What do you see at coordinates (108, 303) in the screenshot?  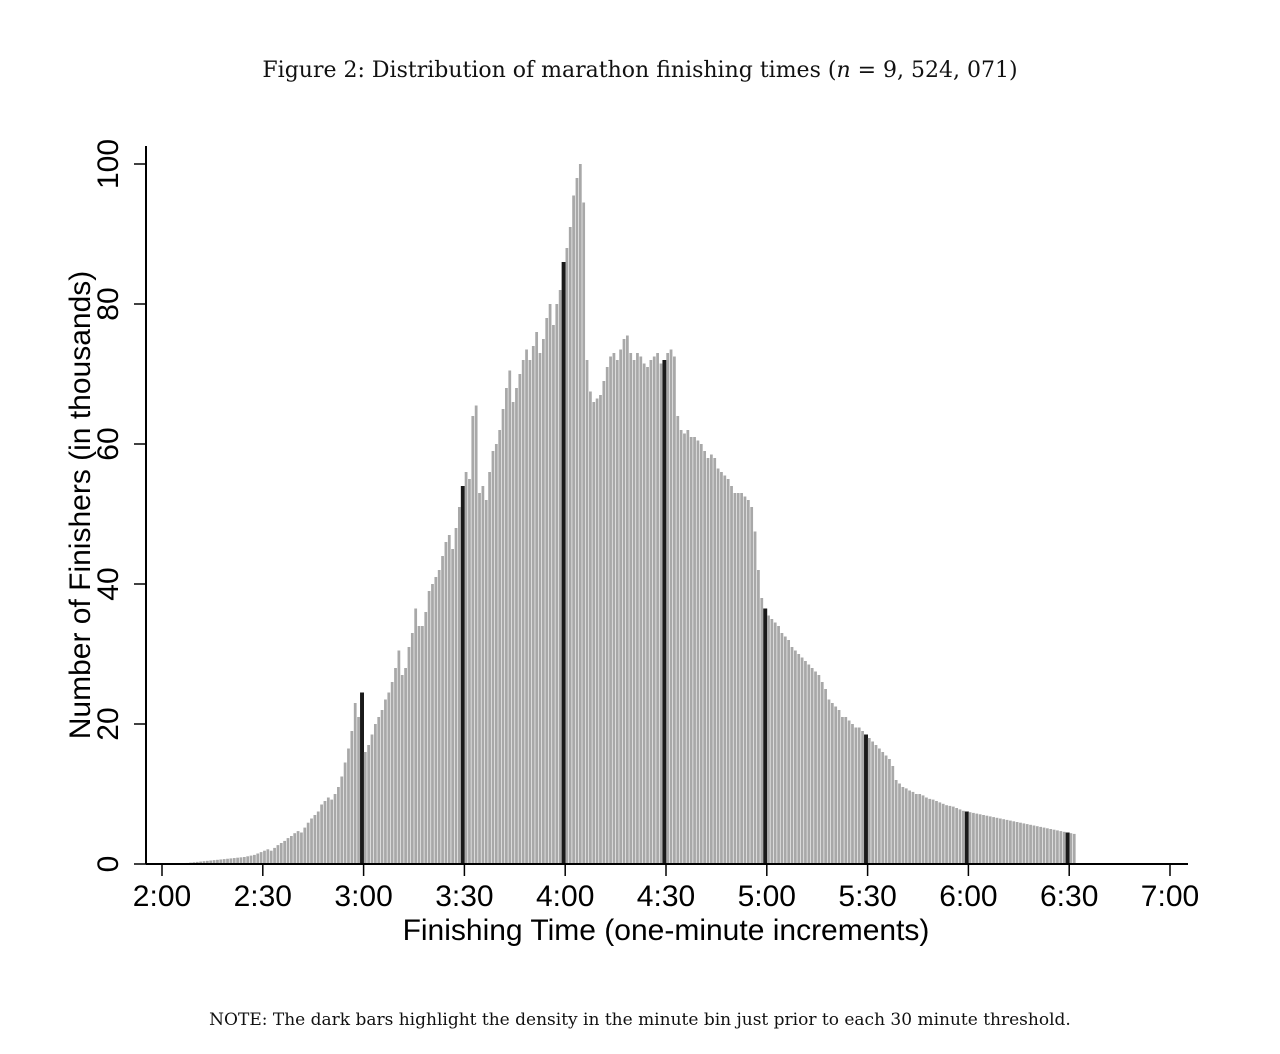 I see `y-tick-label: 80` at bounding box center [108, 303].